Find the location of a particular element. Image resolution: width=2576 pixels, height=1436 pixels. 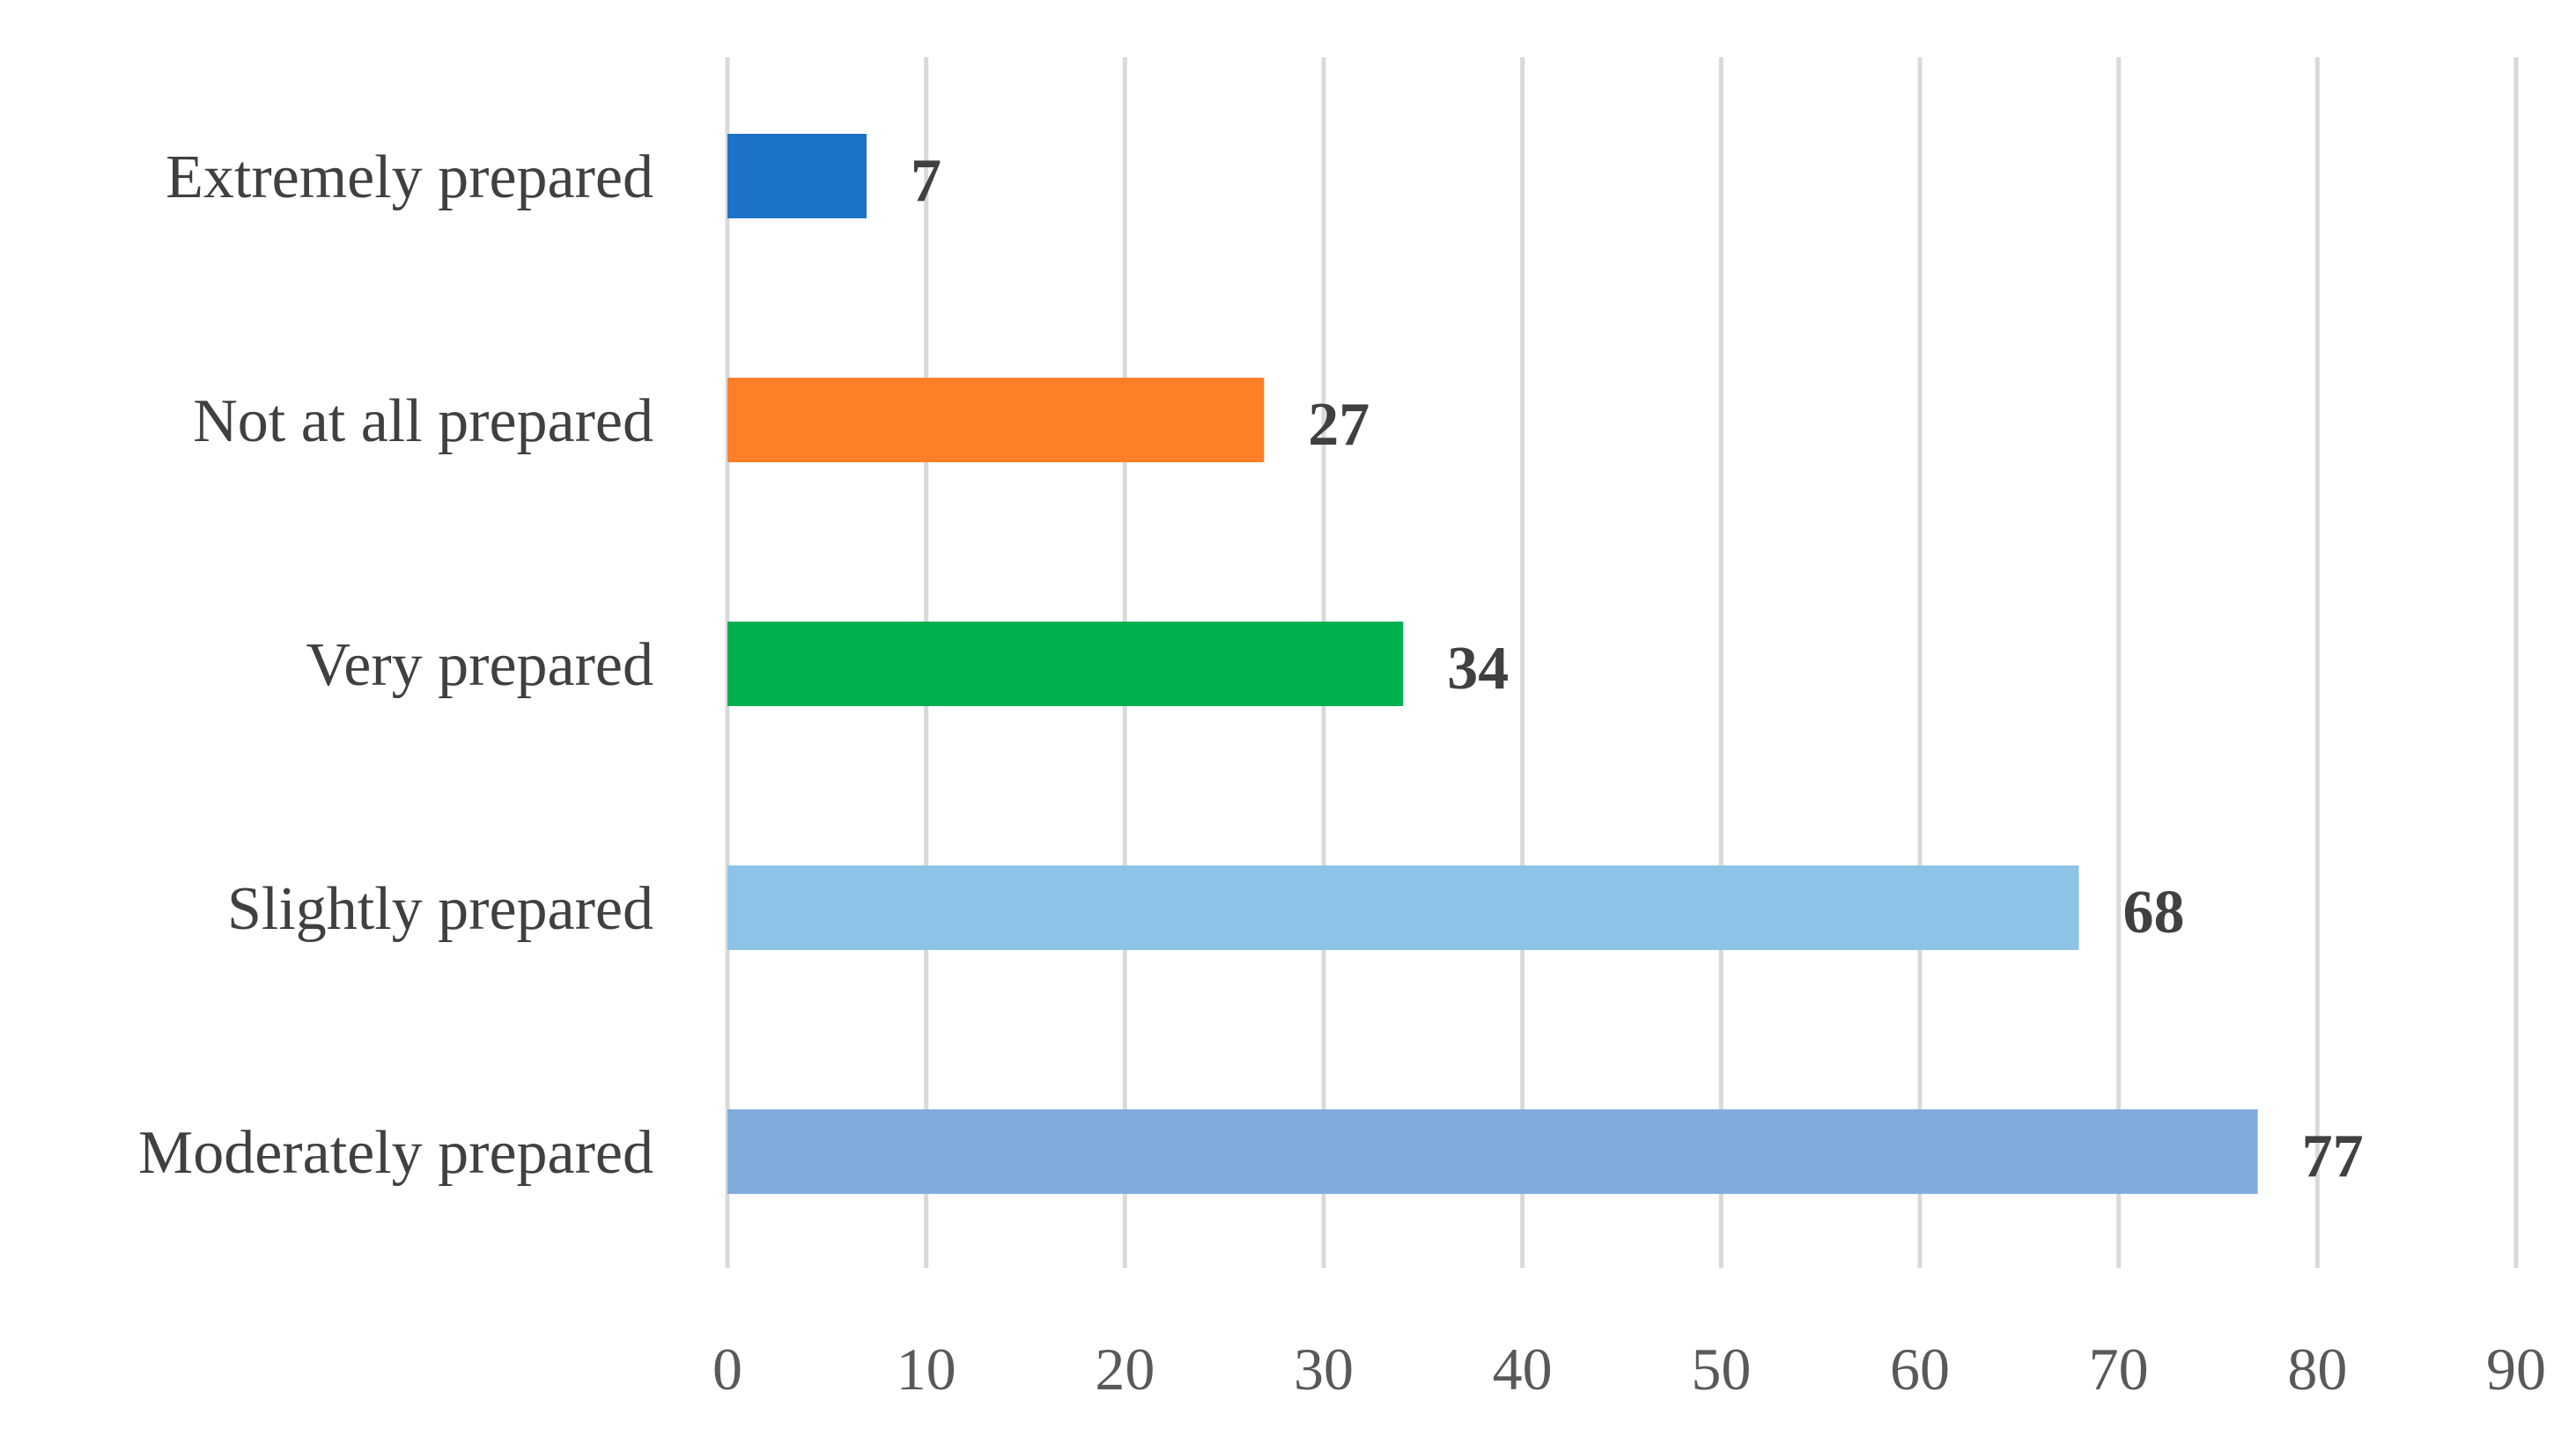

data-label-4: 77 is located at coordinates (2333, 1156).